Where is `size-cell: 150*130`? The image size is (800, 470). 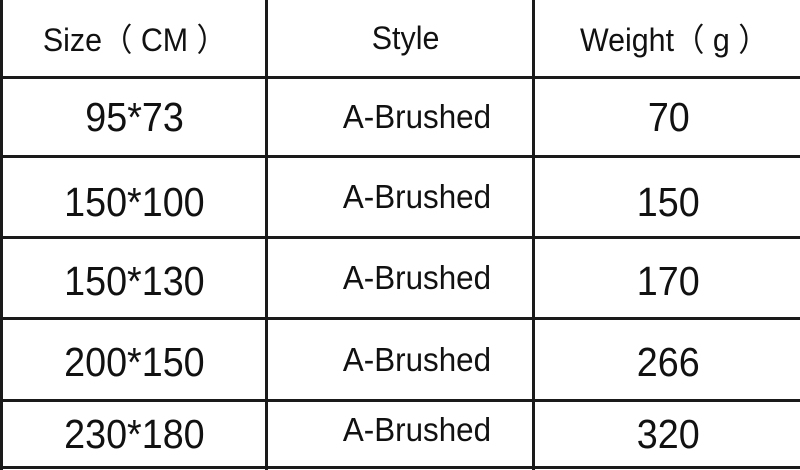 size-cell: 150*130 is located at coordinates (134, 280).